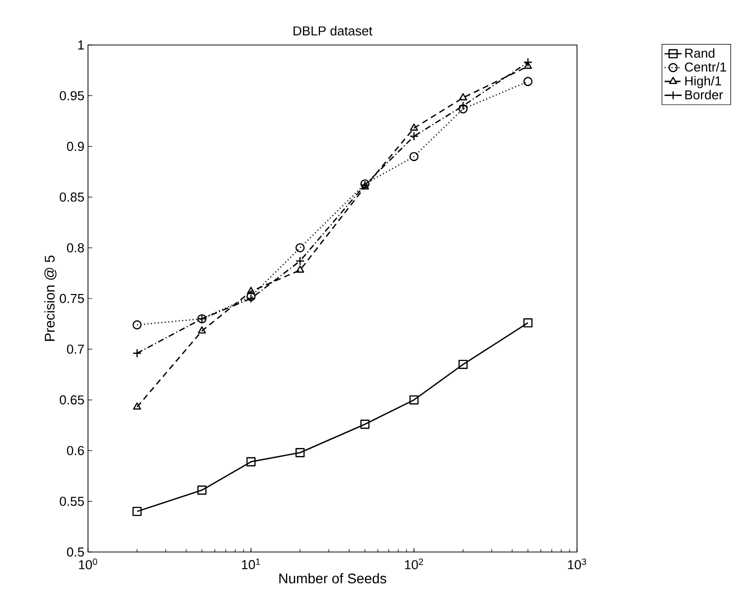 This screenshot has height=612, width=732. What do you see at coordinates (72, 299) in the screenshot?
I see `y-tick-label: 0.75` at bounding box center [72, 299].